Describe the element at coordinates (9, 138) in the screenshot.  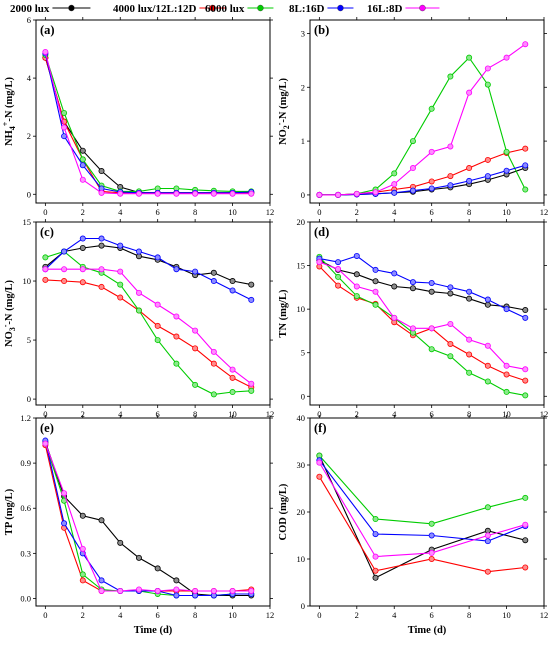
I see `y-axis-label-main: NH` at that location.